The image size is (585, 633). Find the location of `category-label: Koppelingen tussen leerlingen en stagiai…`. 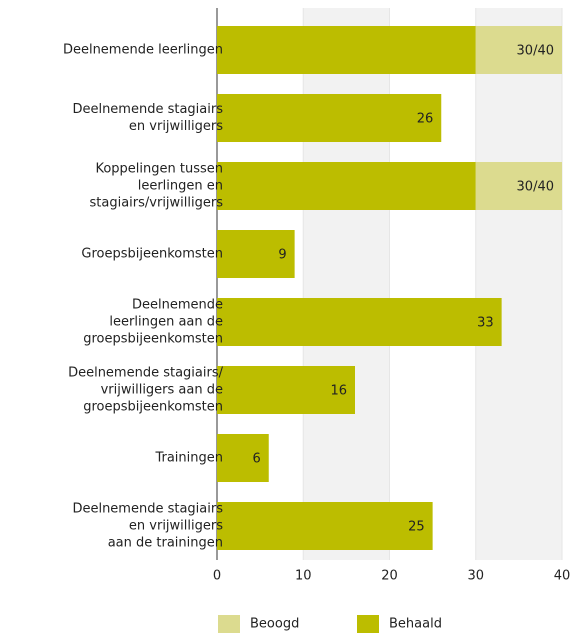

category-label: Koppelingen tussen leerlingen en stagiai… is located at coordinates (156, 186).